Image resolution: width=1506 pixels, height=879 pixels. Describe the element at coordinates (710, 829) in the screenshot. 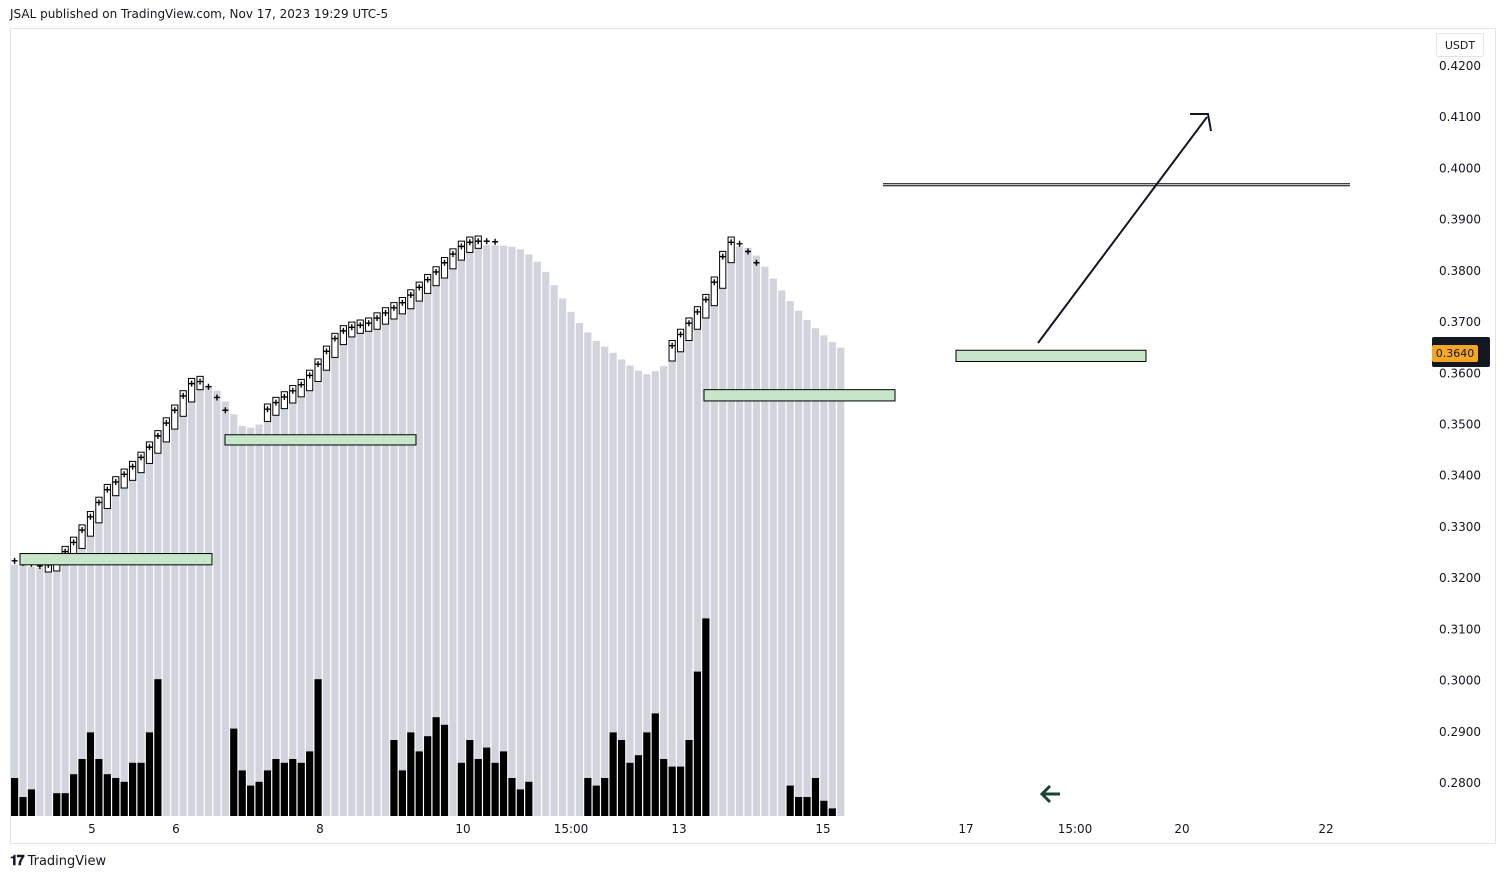

I see `time-axis: 5 6 8 10 15:00 13 15 17 15:00 20 22` at that location.